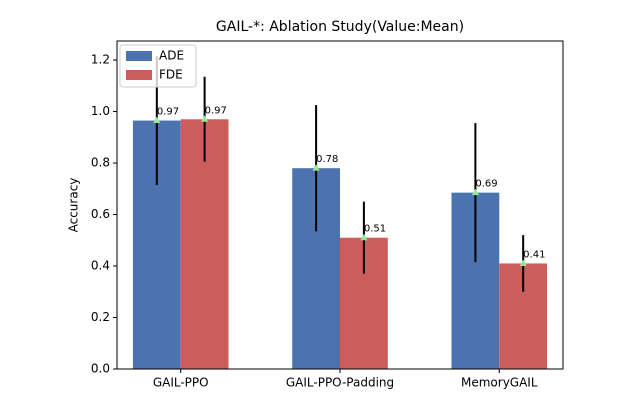 This screenshot has width=643, height=408. I want to click on y-tick-label: 0.4, so click(100, 266).